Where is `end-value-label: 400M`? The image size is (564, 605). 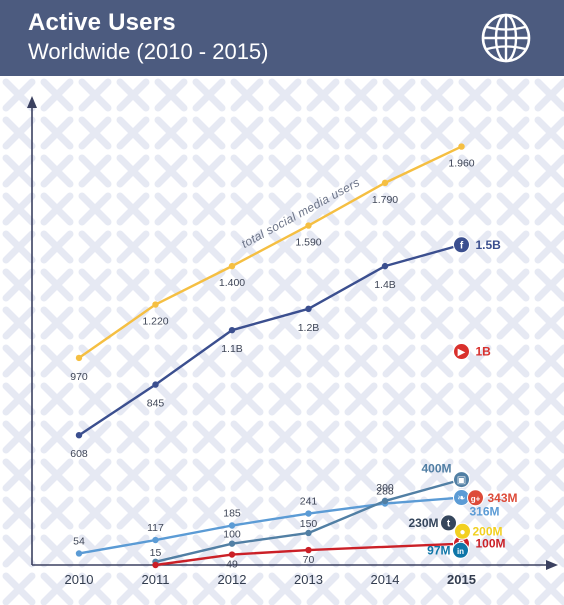 end-value-label: 400M is located at coordinates (436, 469).